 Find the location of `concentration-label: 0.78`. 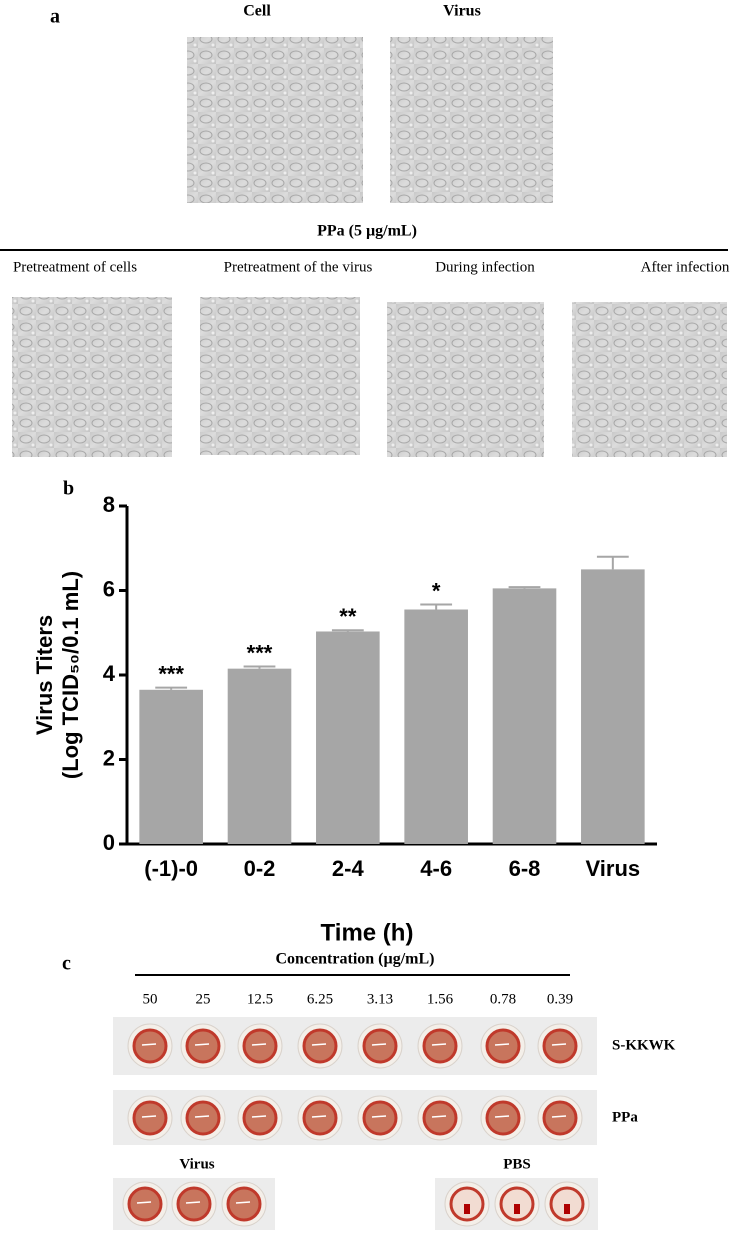

concentration-label: 0.78 is located at coordinates (503, 999).